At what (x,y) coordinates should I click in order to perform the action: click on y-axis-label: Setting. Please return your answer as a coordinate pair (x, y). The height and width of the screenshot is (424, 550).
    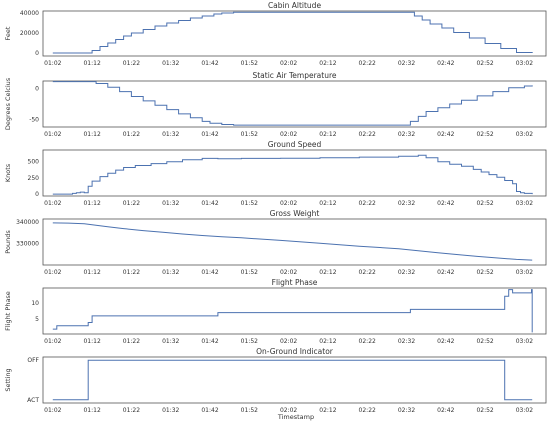
    Looking at the image, I should click on (8, 379).